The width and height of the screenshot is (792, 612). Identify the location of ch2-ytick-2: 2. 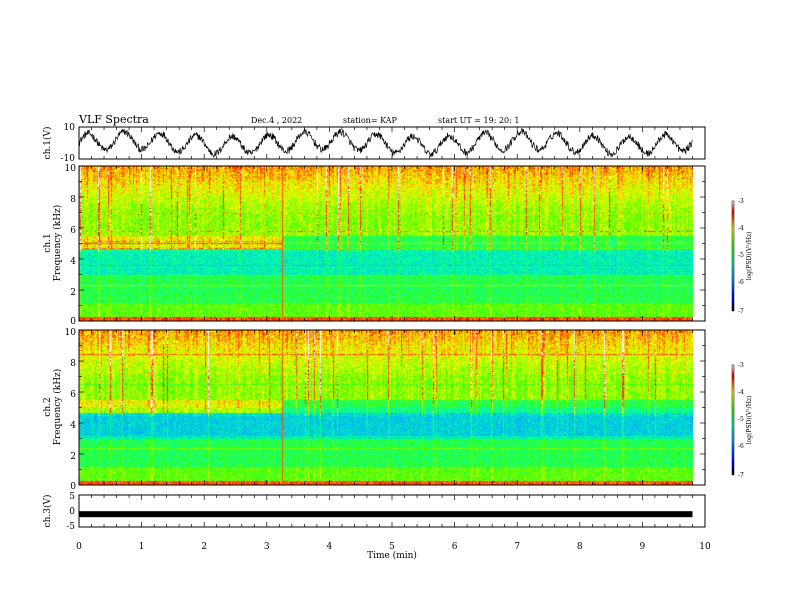
(73, 457).